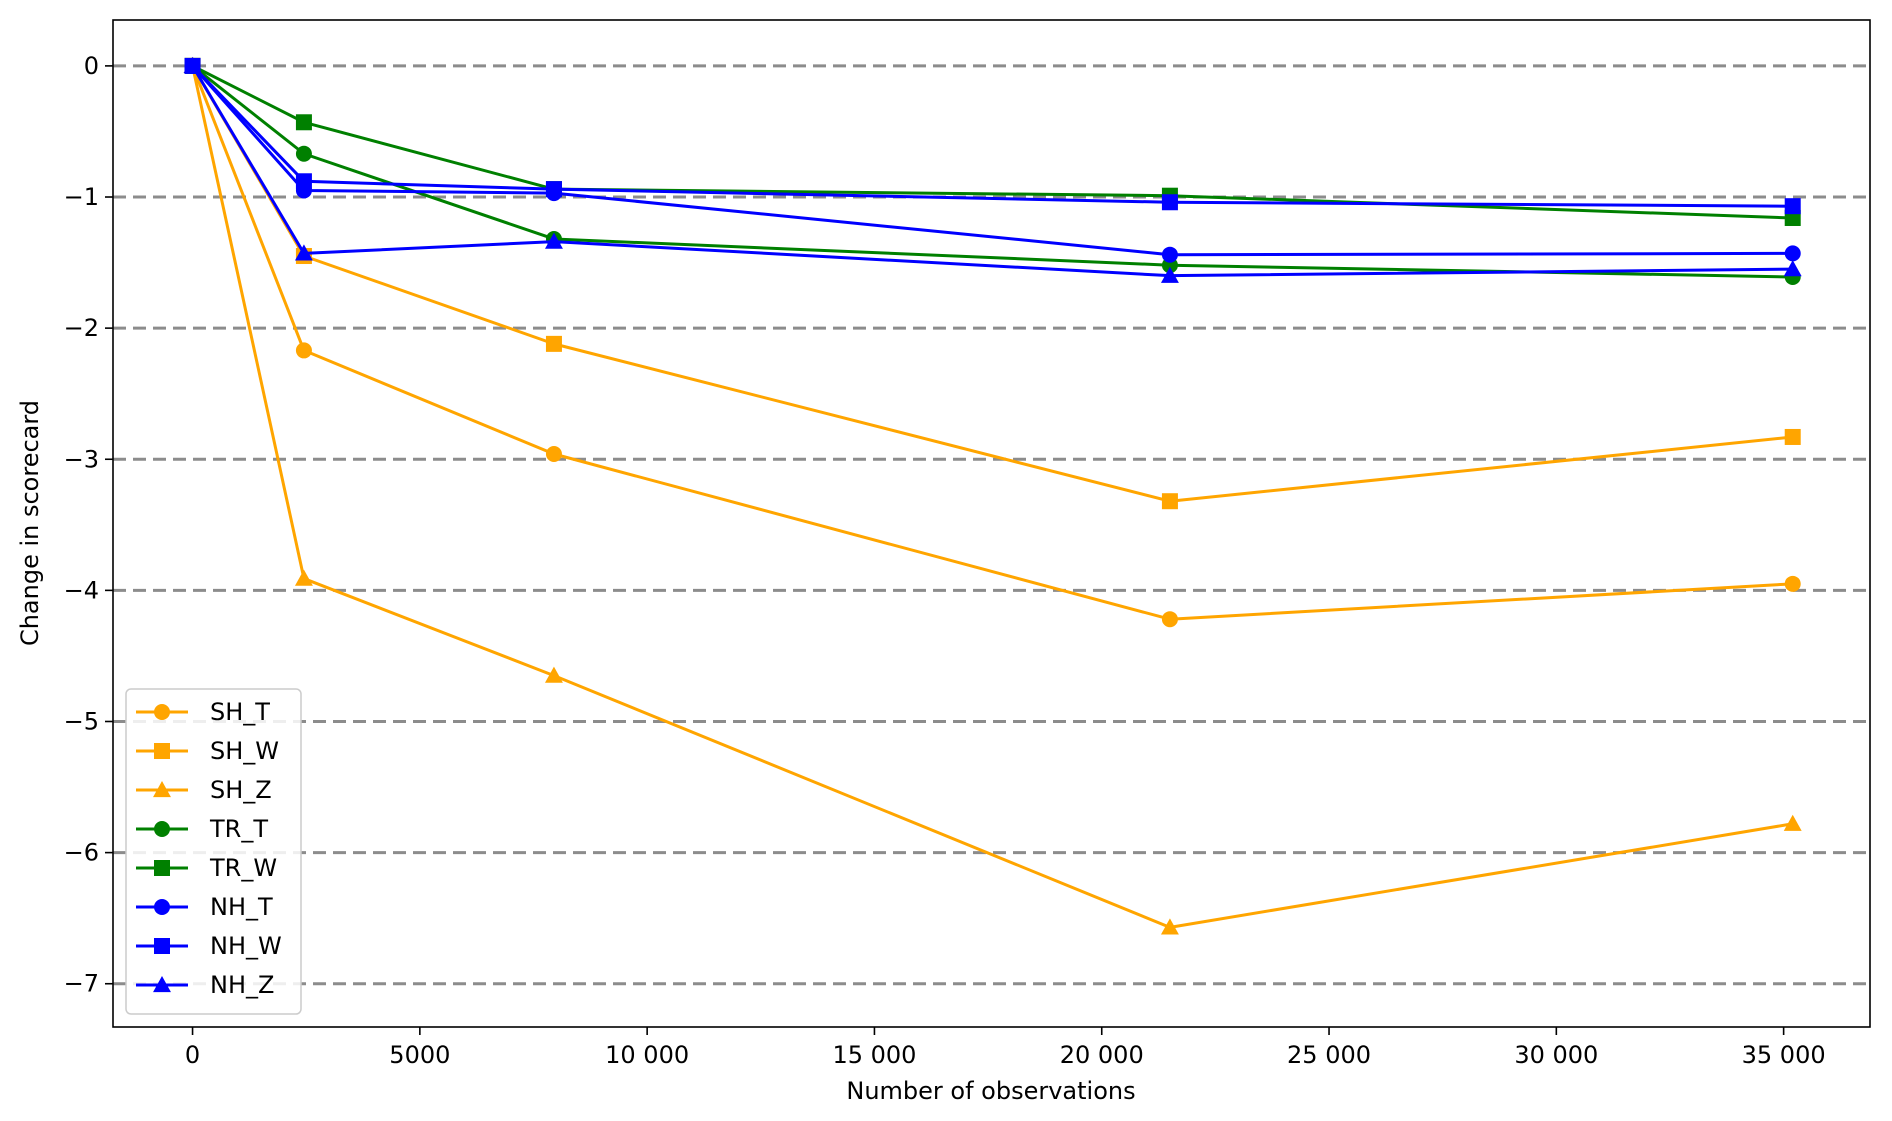  What do you see at coordinates (204, 790) in the screenshot?
I see `legend-item: SH_Z` at bounding box center [204, 790].